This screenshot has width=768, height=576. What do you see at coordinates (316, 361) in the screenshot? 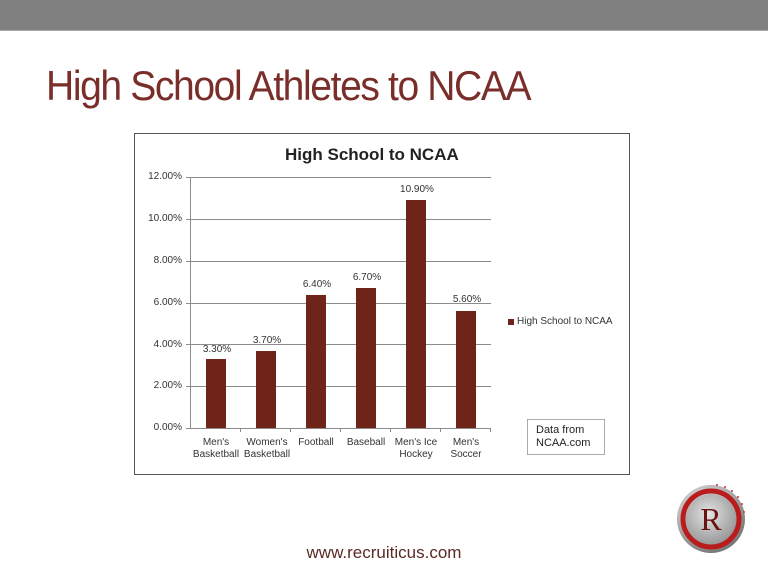
I see `bar-football` at bounding box center [316, 361].